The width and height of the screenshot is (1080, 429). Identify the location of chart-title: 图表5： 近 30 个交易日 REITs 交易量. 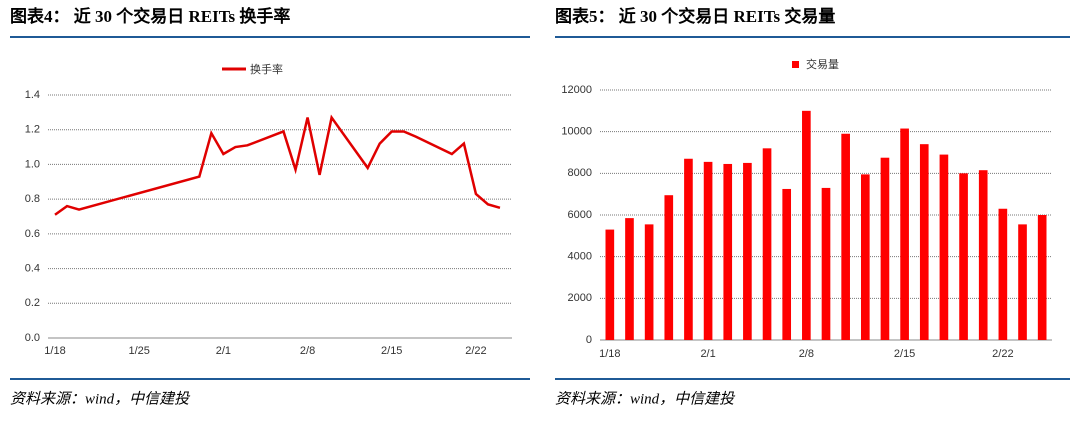
(695, 16).